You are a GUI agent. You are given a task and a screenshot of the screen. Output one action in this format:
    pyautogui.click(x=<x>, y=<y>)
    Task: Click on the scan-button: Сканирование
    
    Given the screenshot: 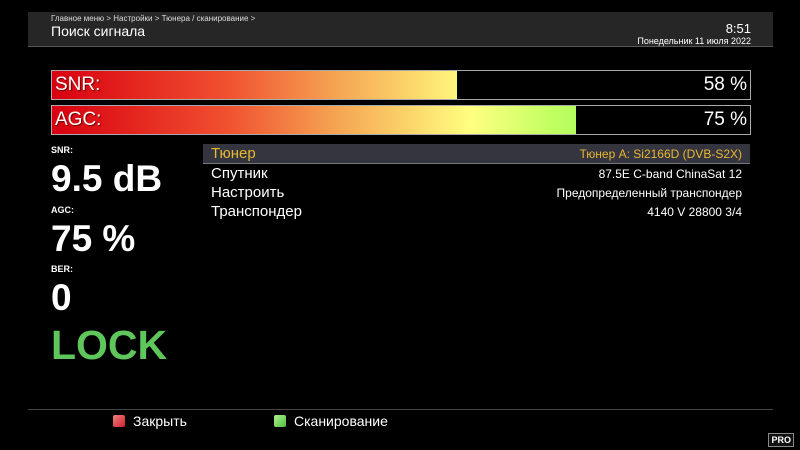 What is the action you would take?
    pyautogui.click(x=331, y=421)
    